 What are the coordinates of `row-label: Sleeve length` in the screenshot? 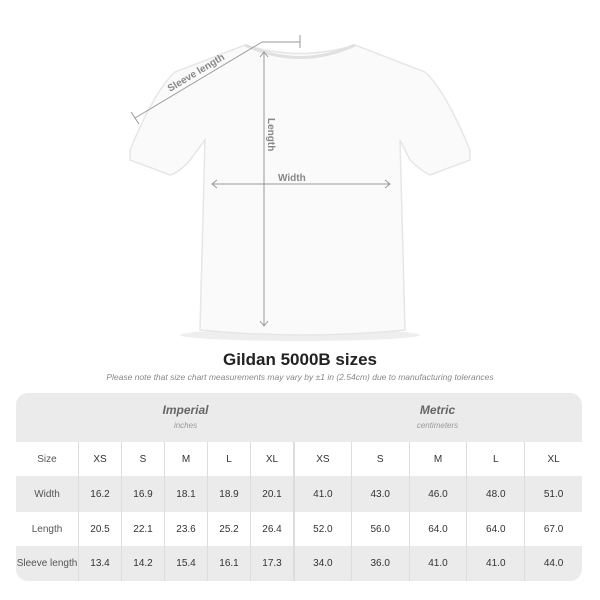 It's located at (47, 563).